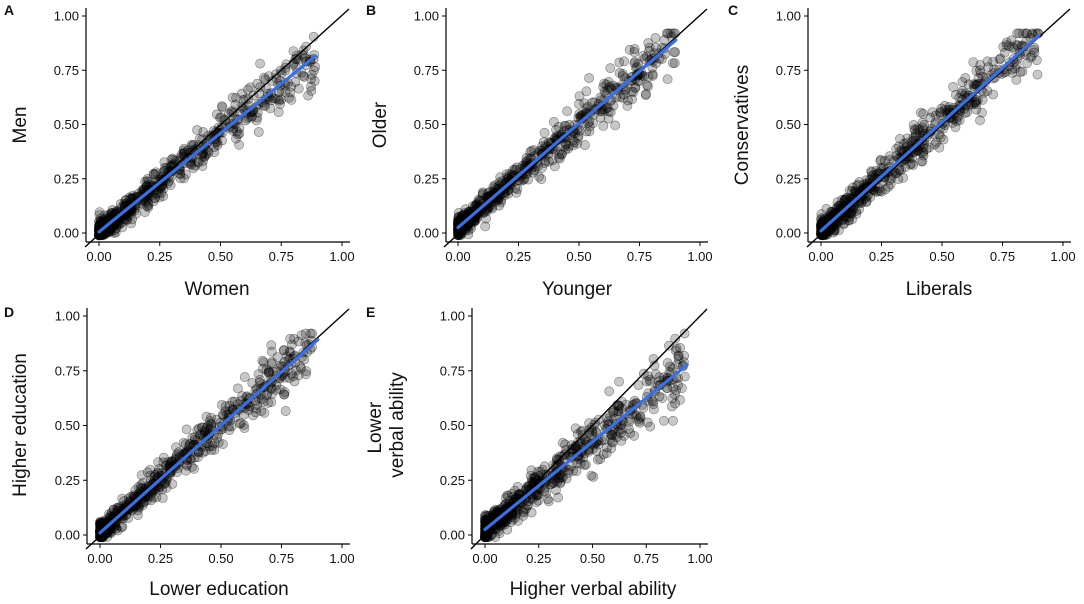 This screenshot has height=604, width=1084. Describe the element at coordinates (788, 16) in the screenshot. I see `panel-c-y-tick-label: 1.00` at that location.